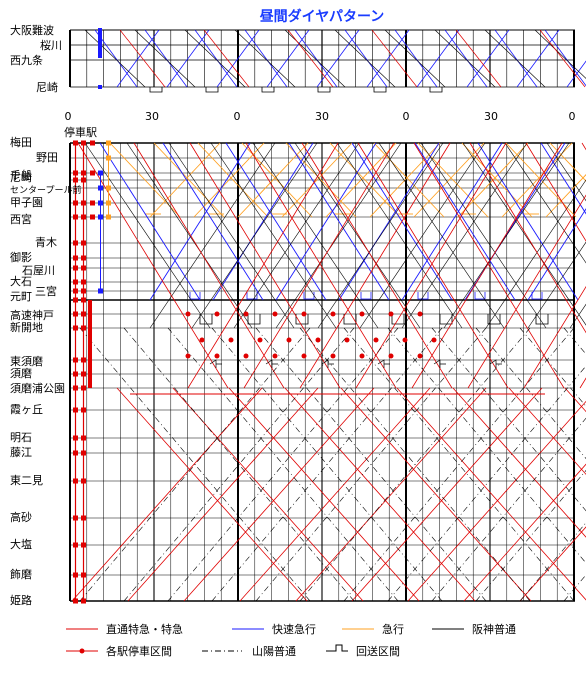 The height and width of the screenshot is (673, 586). What do you see at coordinates (21, 517) in the screenshot?
I see `main-station-label: 高砂` at bounding box center [21, 517].